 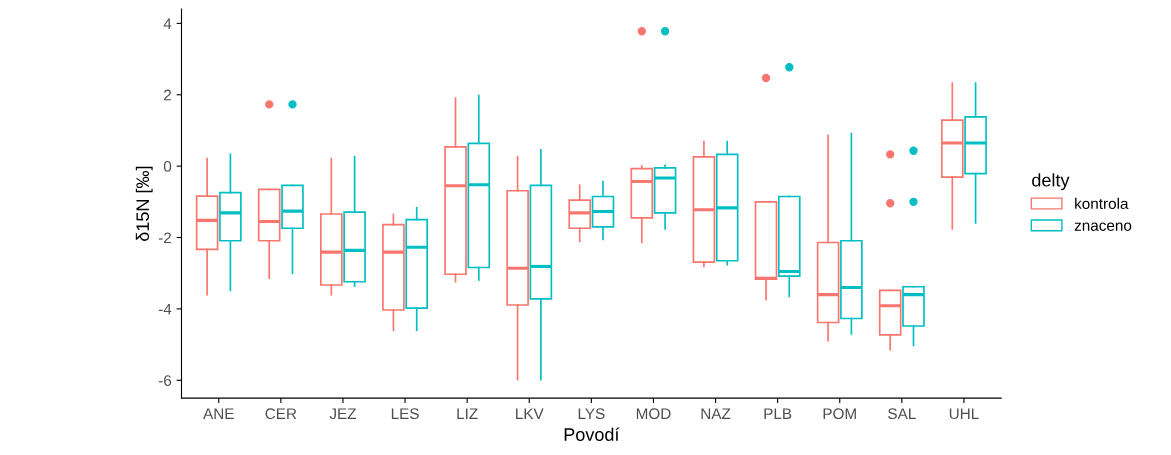 What do you see at coordinates (591, 414) in the screenshot?
I see `x-tick-label: LYS` at bounding box center [591, 414].